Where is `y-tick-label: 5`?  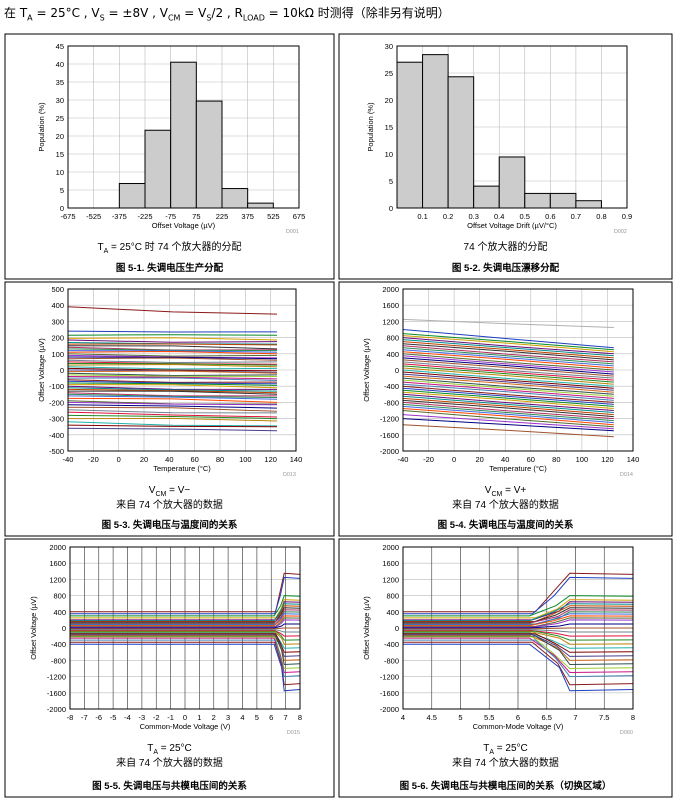
y-tick-label: 5 is located at coordinates (391, 181).